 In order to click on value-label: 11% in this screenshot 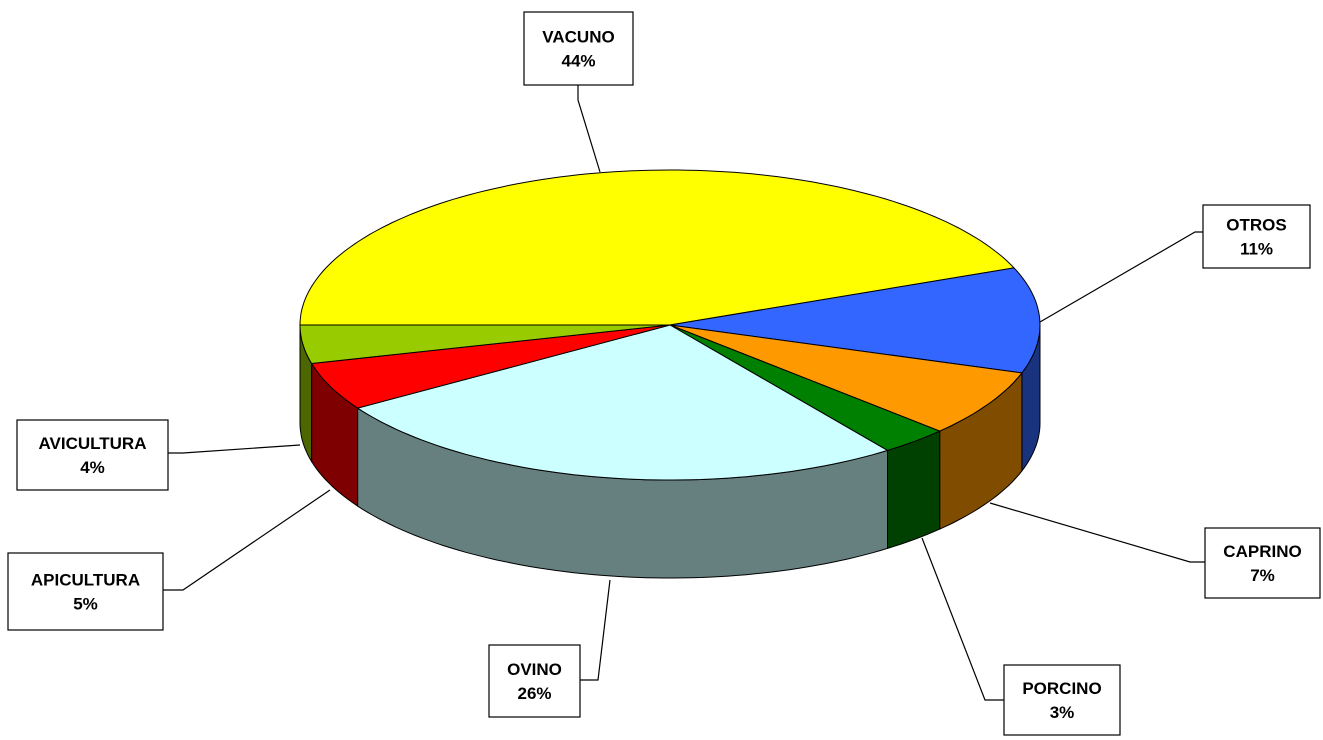, I will do `click(1256, 249)`.